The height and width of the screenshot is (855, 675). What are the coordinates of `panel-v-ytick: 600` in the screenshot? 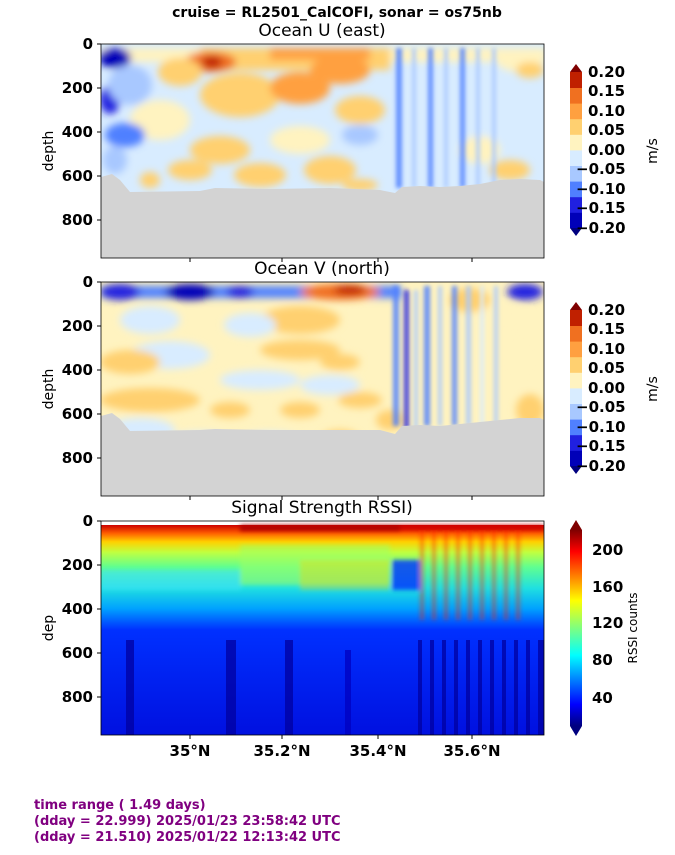 It's located at (77, 414).